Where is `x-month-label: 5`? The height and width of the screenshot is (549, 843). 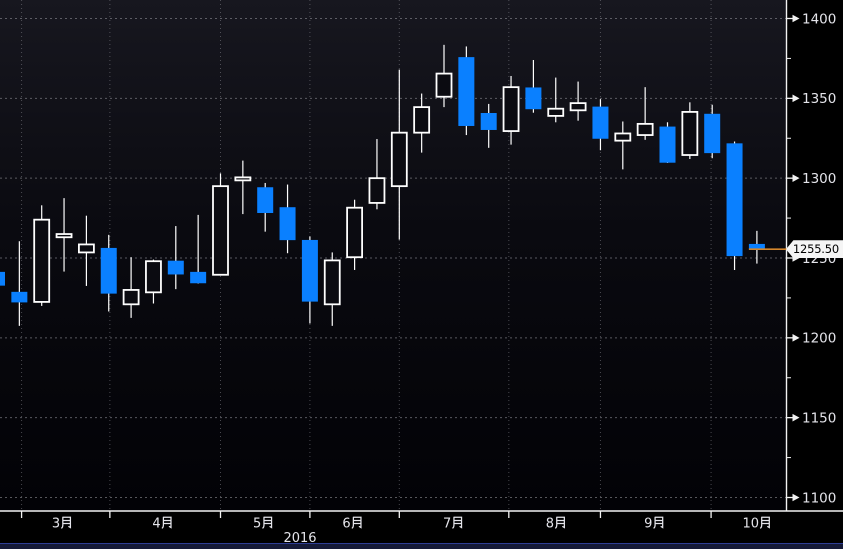
x-month-label: 5 is located at coordinates (257, 524).